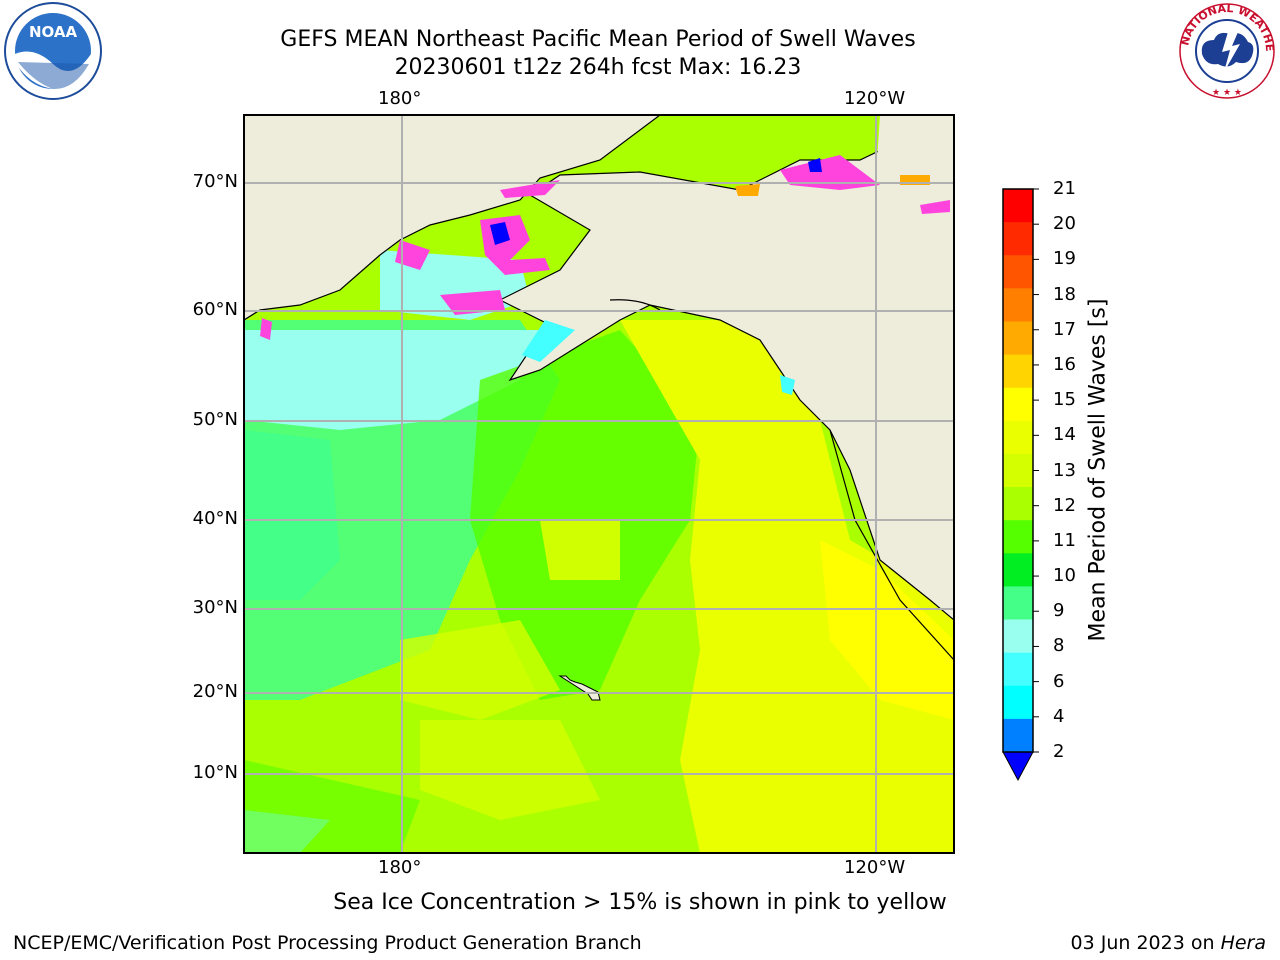 Image resolution: width=1280 pixels, height=960 pixels. I want to click on colorbar-tick-label: 10, so click(1064, 576).